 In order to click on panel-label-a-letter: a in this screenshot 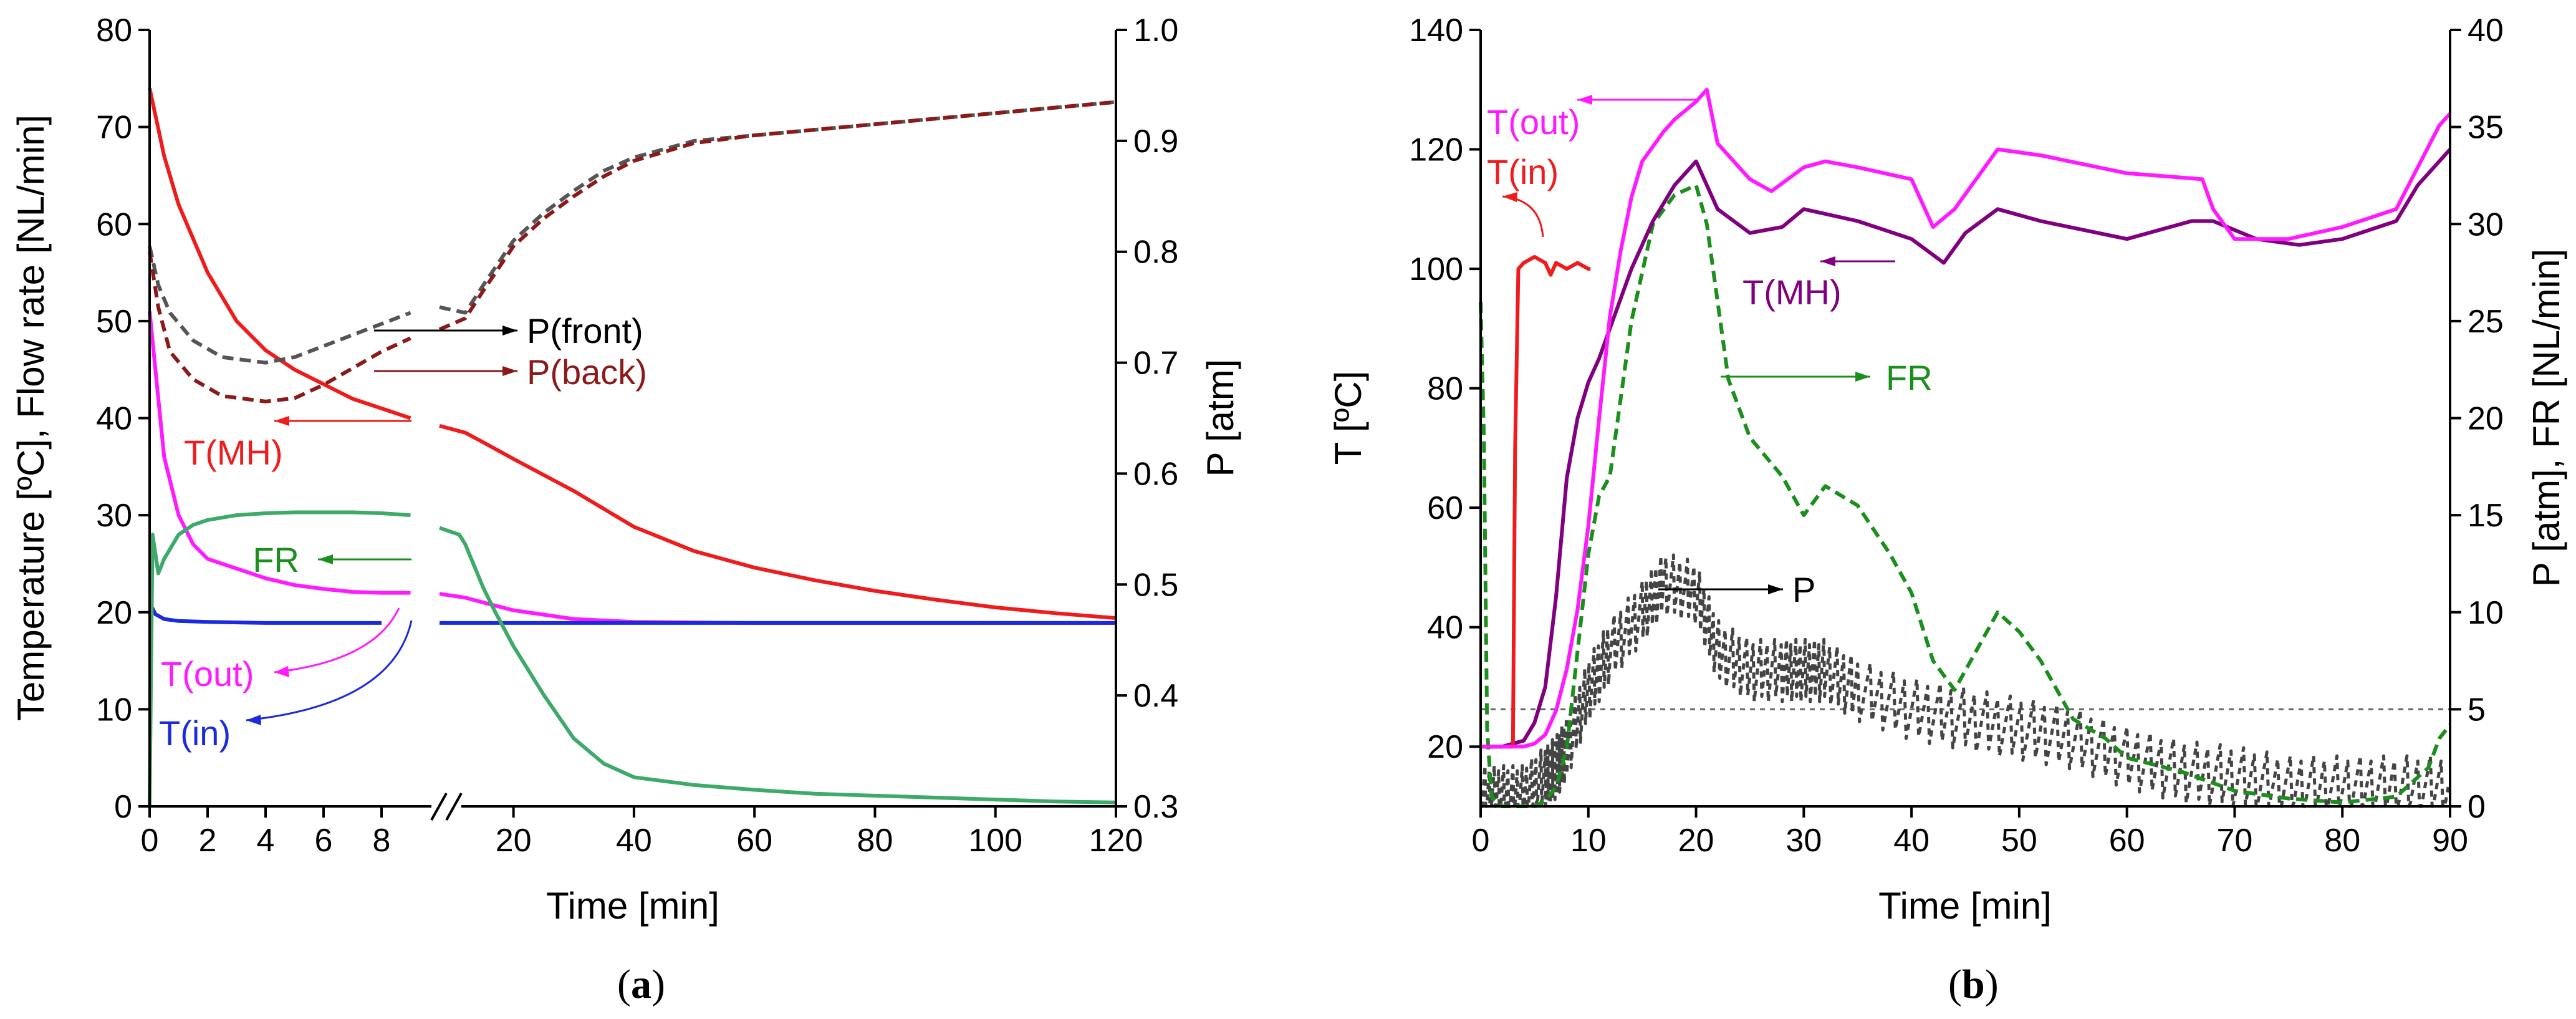, I will do `click(641, 984)`.